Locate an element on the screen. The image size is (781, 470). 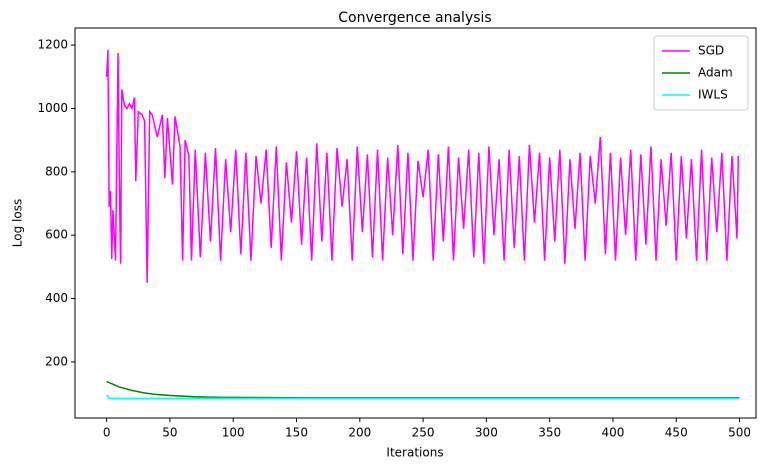
x-axis-label: Iterations is located at coordinates (414, 453).